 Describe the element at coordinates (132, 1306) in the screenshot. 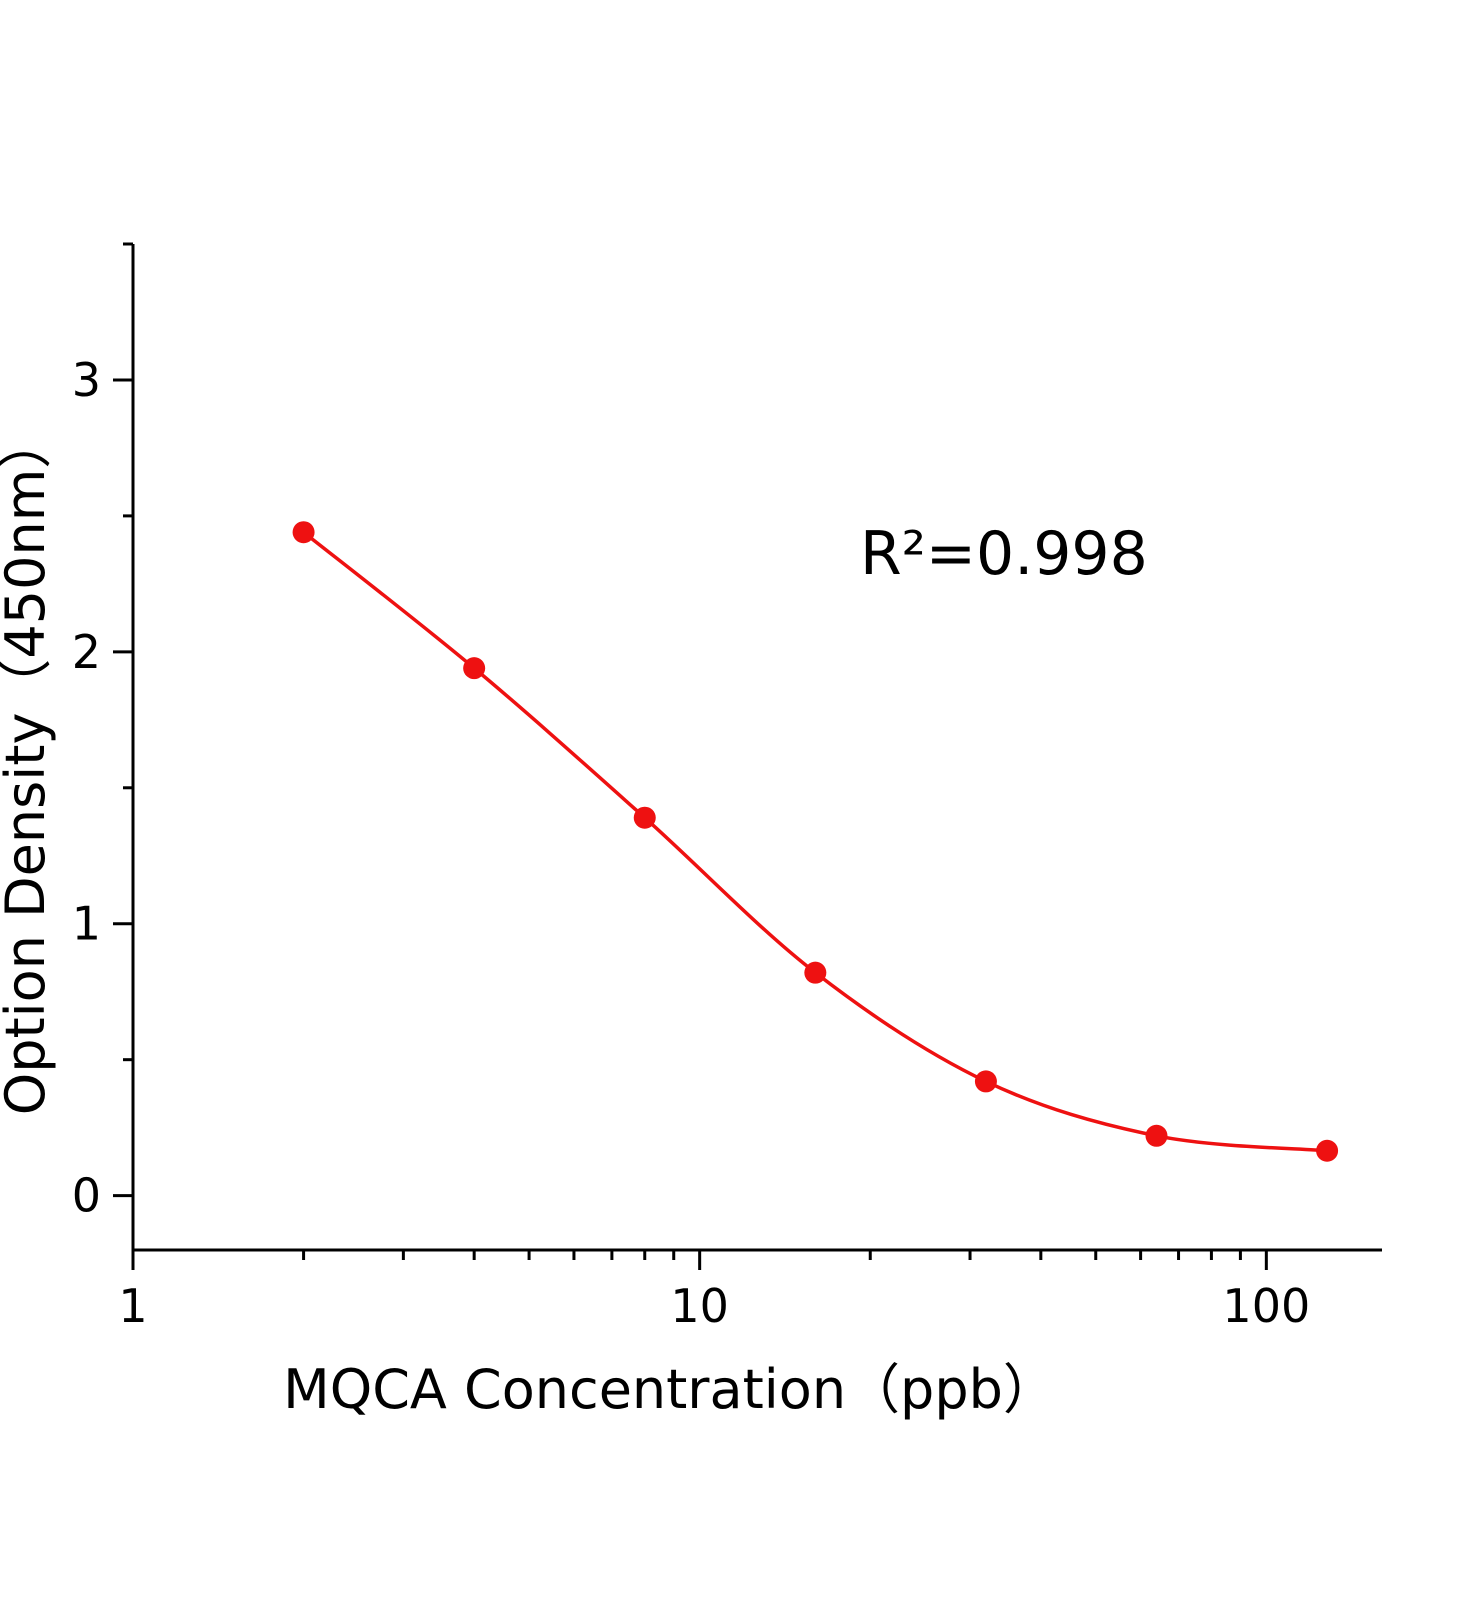

I see `x-tick-label: 1` at that location.